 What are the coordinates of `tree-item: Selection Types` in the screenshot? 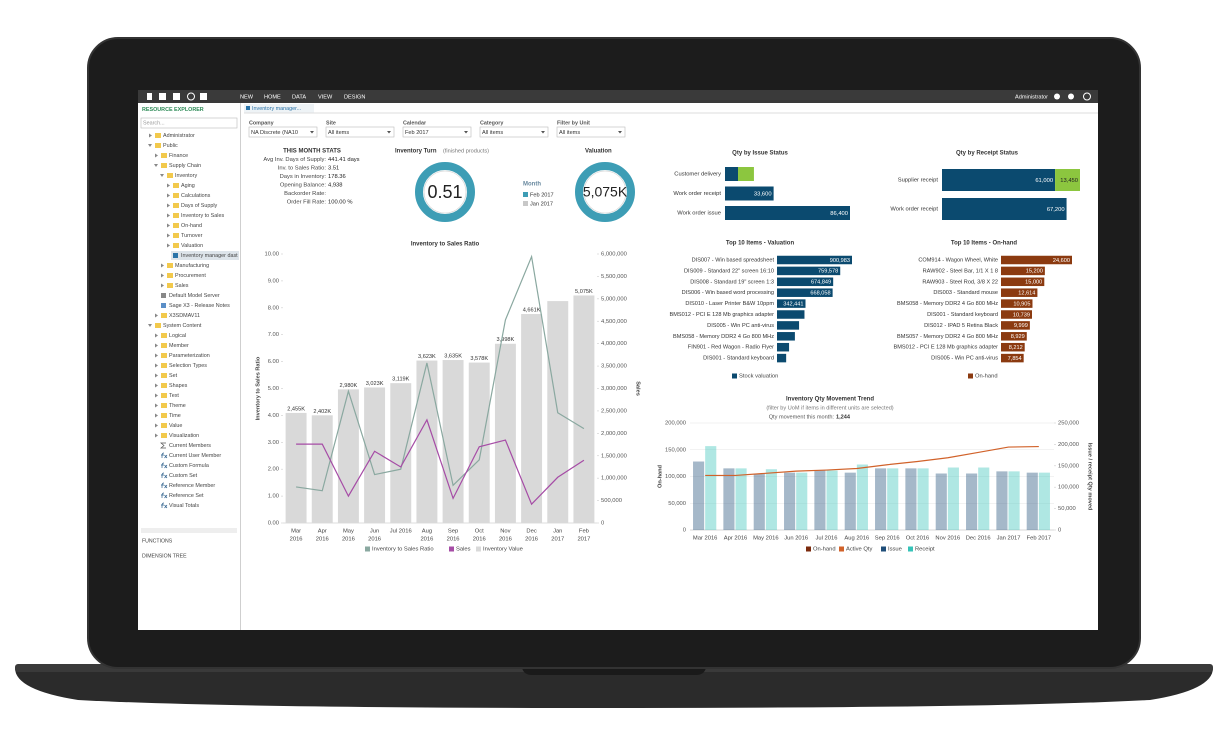 It's located at (188, 366).